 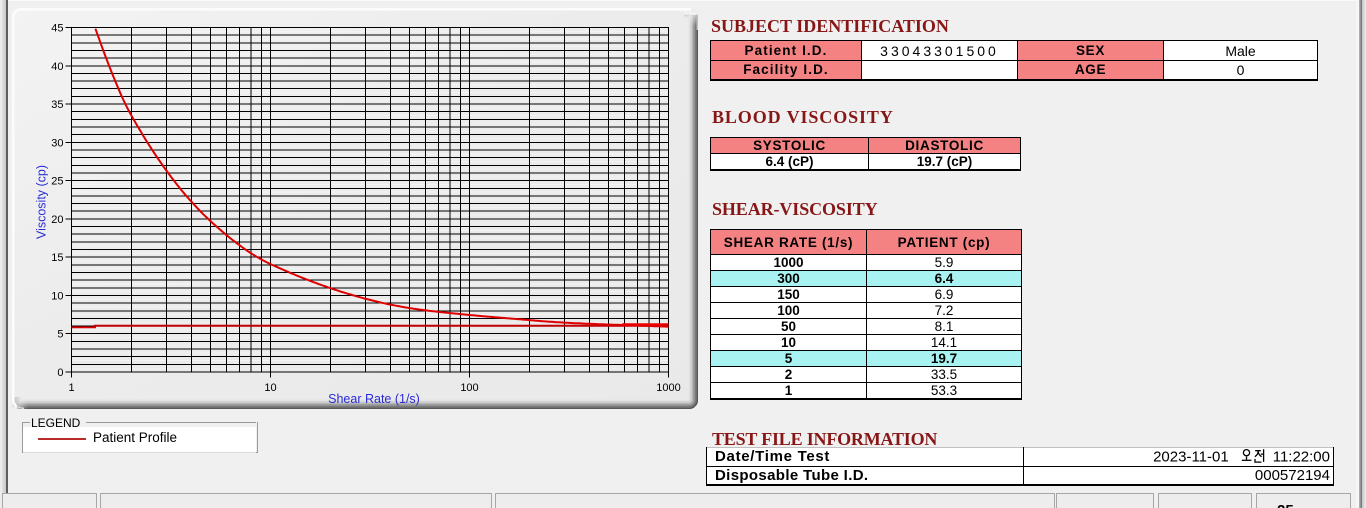 What do you see at coordinates (60, 335) in the screenshot?
I see `svg-text: 5` at bounding box center [60, 335].